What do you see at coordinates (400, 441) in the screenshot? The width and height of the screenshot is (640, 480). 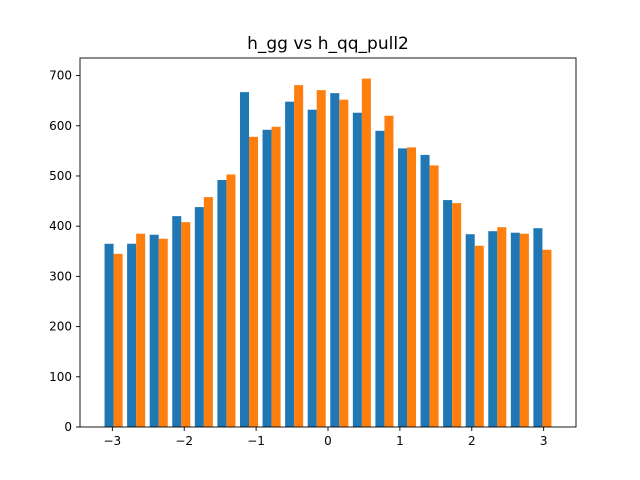 I see `x-tick-label-4: 1` at bounding box center [400, 441].